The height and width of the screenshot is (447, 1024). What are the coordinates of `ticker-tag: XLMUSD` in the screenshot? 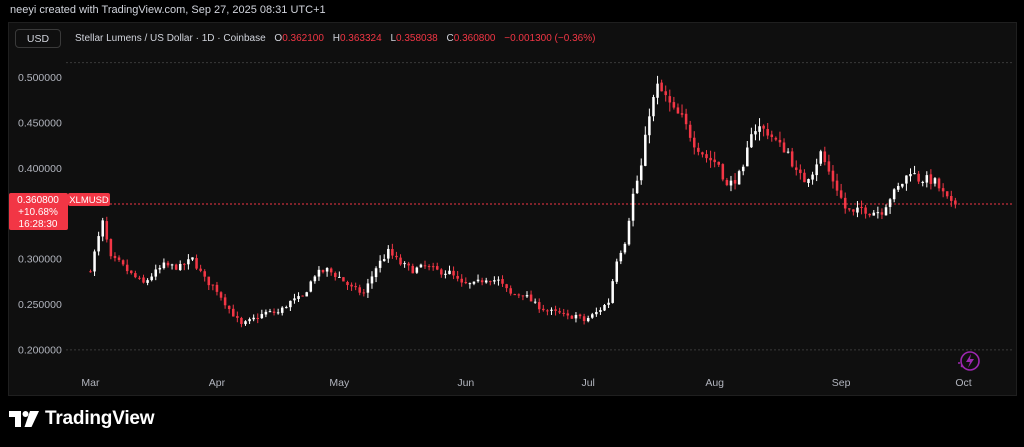 It's located at (89, 199).